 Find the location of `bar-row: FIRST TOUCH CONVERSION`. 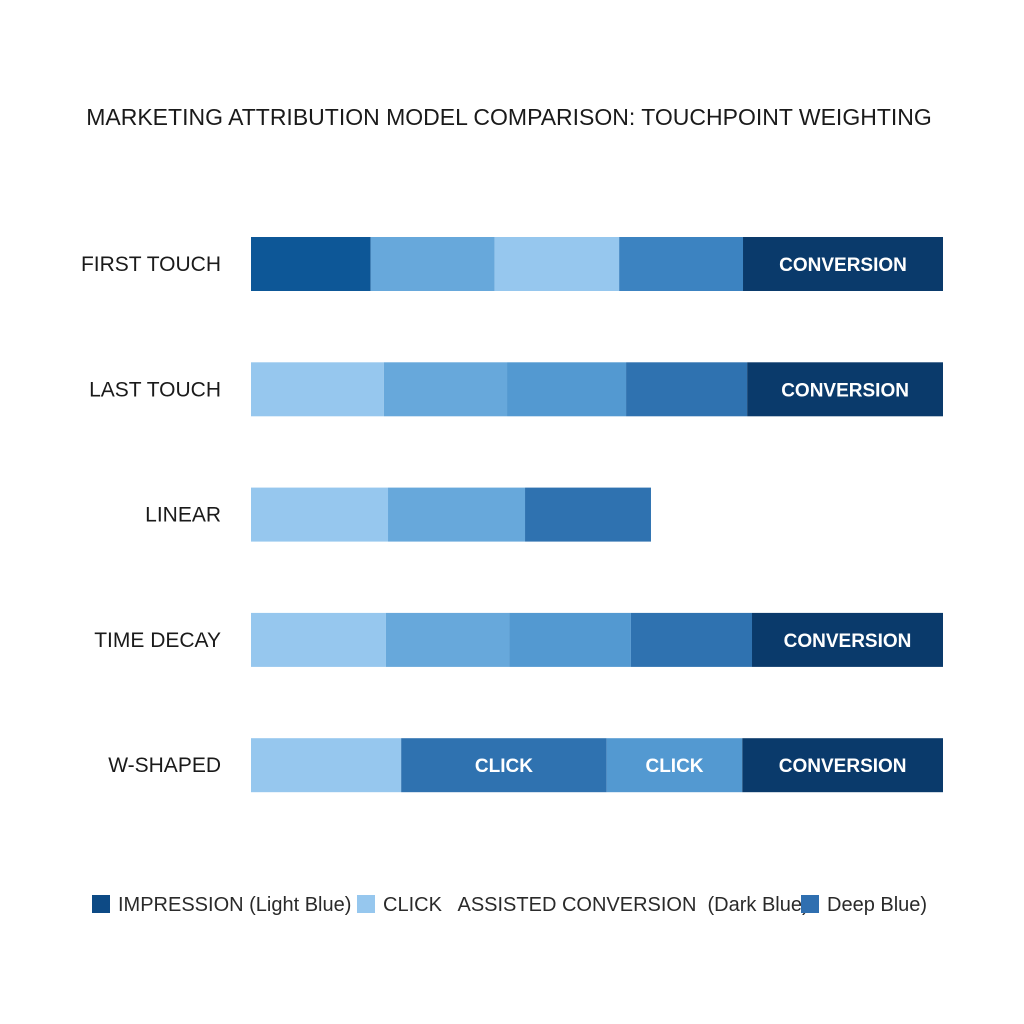

bar-row: FIRST TOUCH CONVERSION is located at coordinates (512, 264).